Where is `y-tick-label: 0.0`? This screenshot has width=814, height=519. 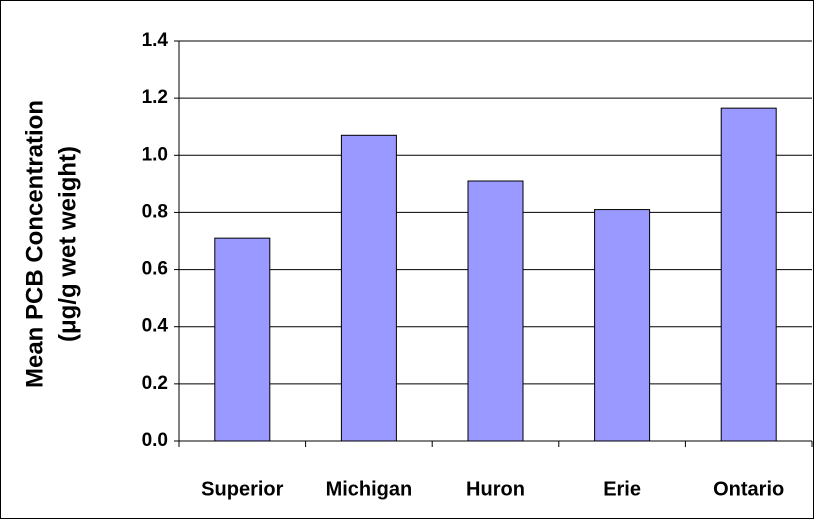
y-tick-label: 0.0 is located at coordinates (155, 440).